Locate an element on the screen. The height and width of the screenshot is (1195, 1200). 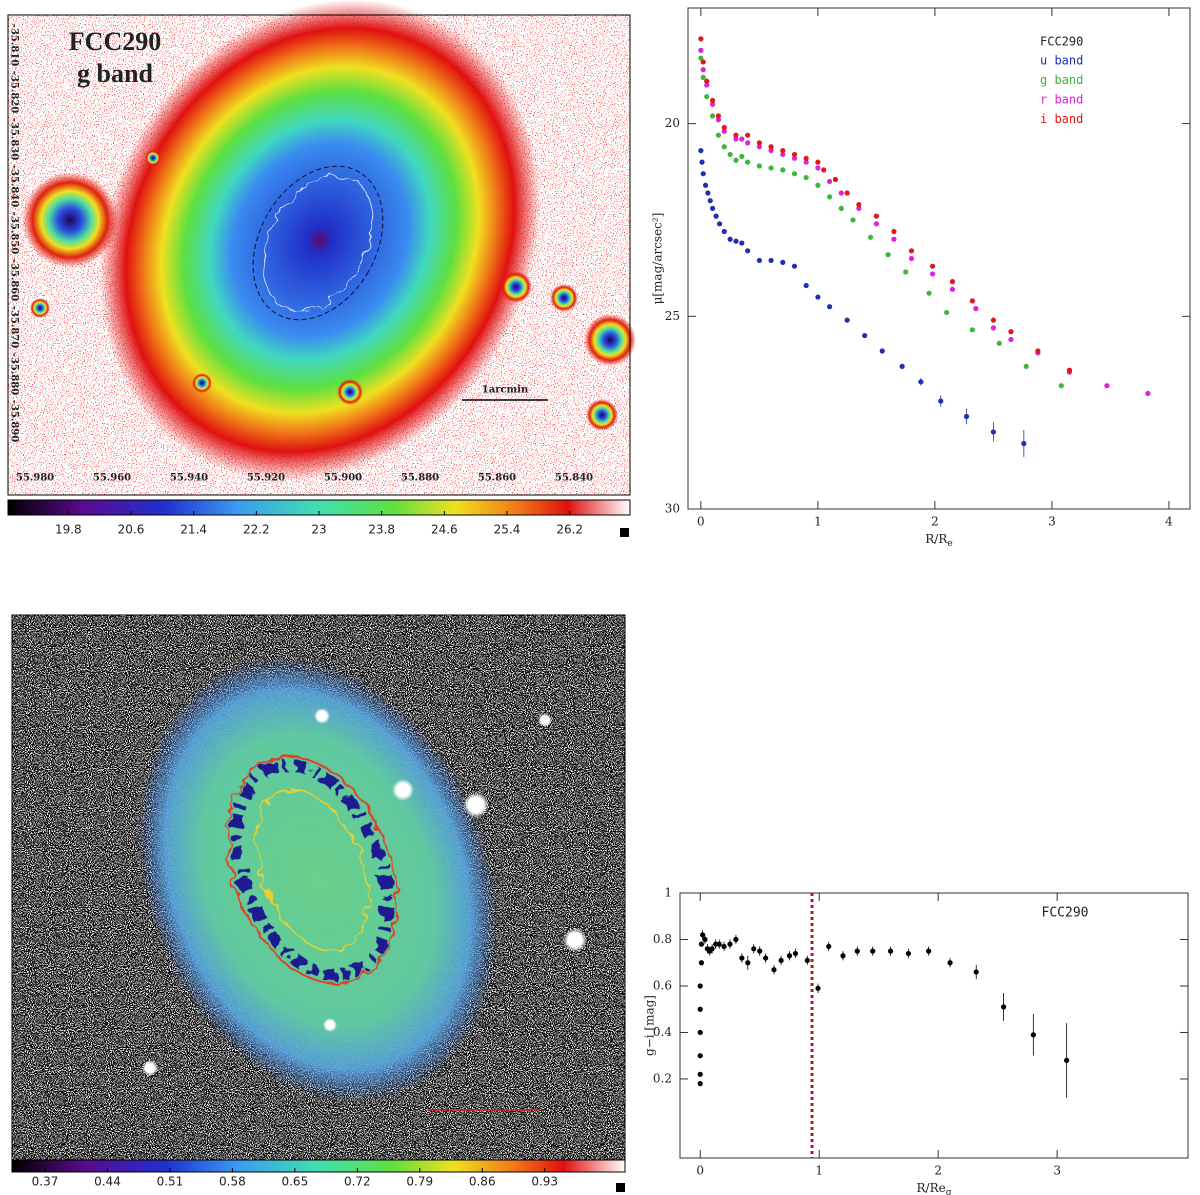
legend-entry: i band is located at coordinates (1061, 119).